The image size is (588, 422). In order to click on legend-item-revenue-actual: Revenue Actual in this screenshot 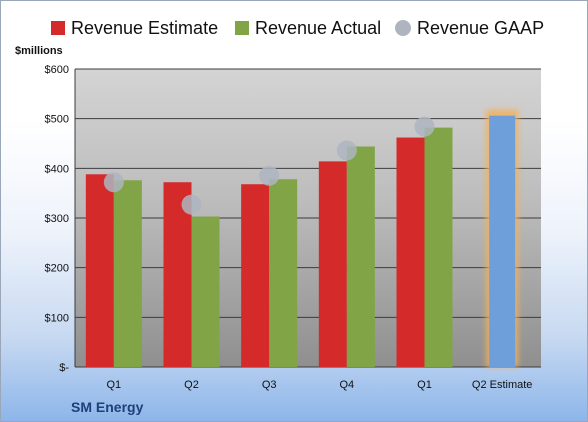, I will do `click(308, 28)`.